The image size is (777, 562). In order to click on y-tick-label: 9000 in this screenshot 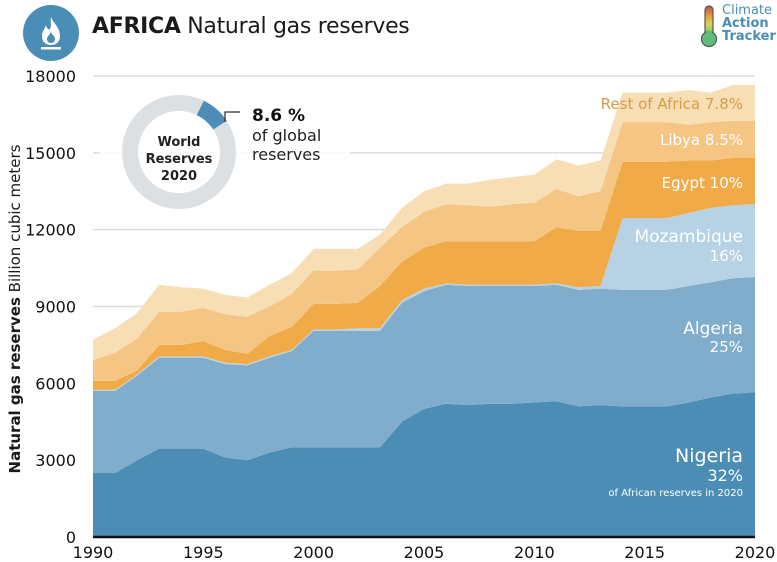, I will do `click(55, 307)`.